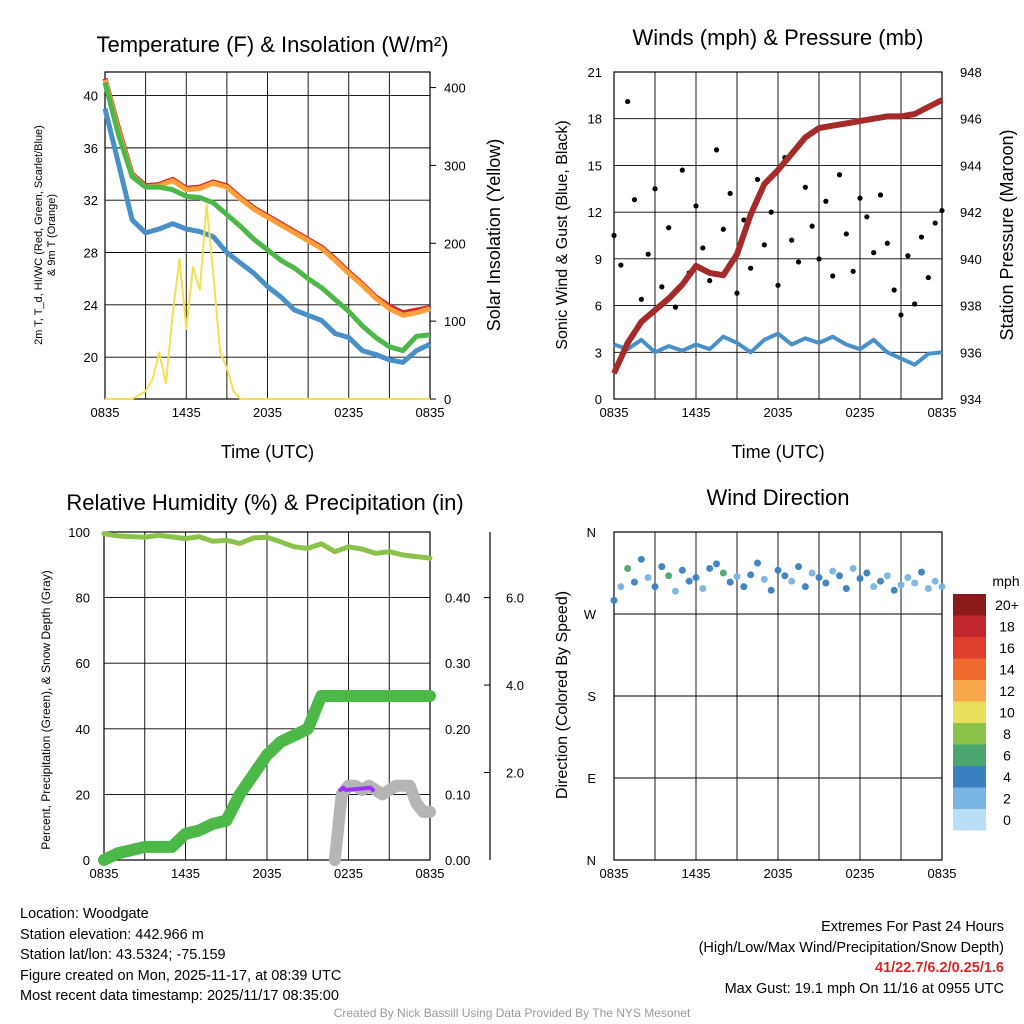 The width and height of the screenshot is (1024, 1024). What do you see at coordinates (185, 873) in the screenshot?
I see `rh-x-tick-label: 1435` at bounding box center [185, 873].